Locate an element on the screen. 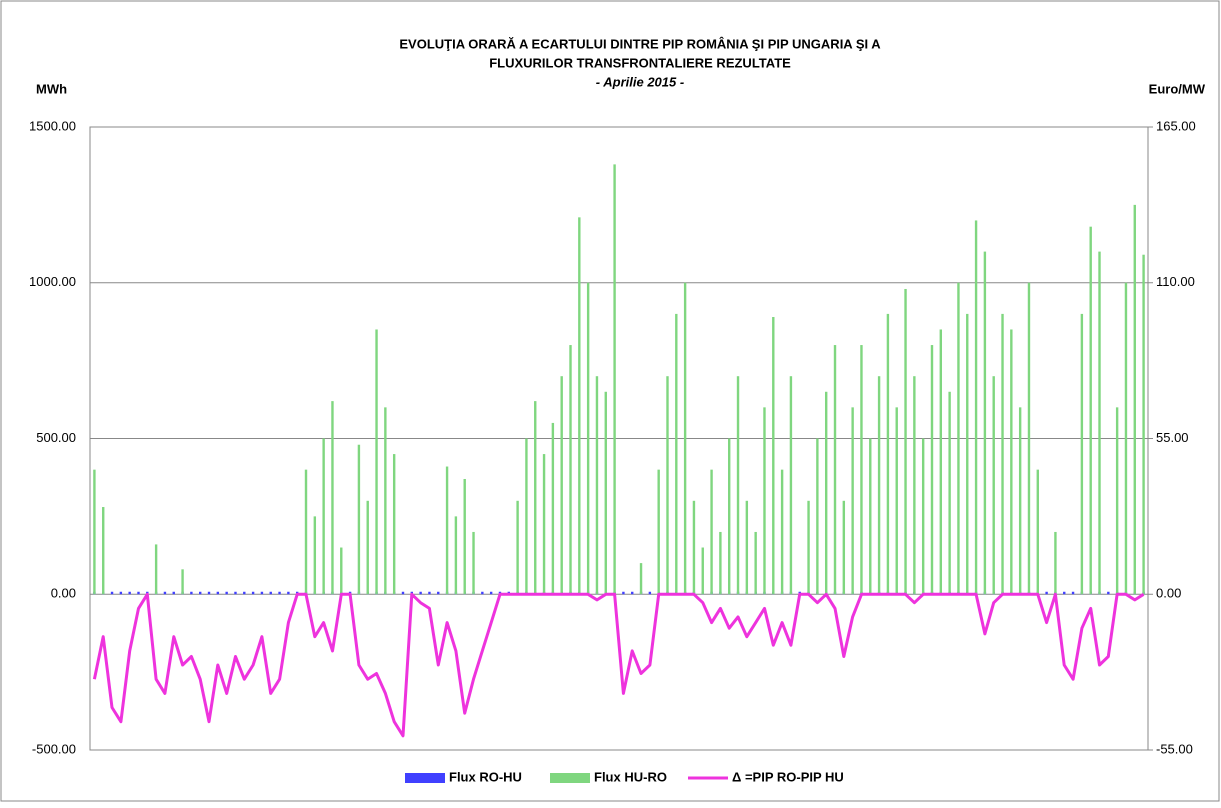  legend-label: Flux HU-RO is located at coordinates (630, 776).